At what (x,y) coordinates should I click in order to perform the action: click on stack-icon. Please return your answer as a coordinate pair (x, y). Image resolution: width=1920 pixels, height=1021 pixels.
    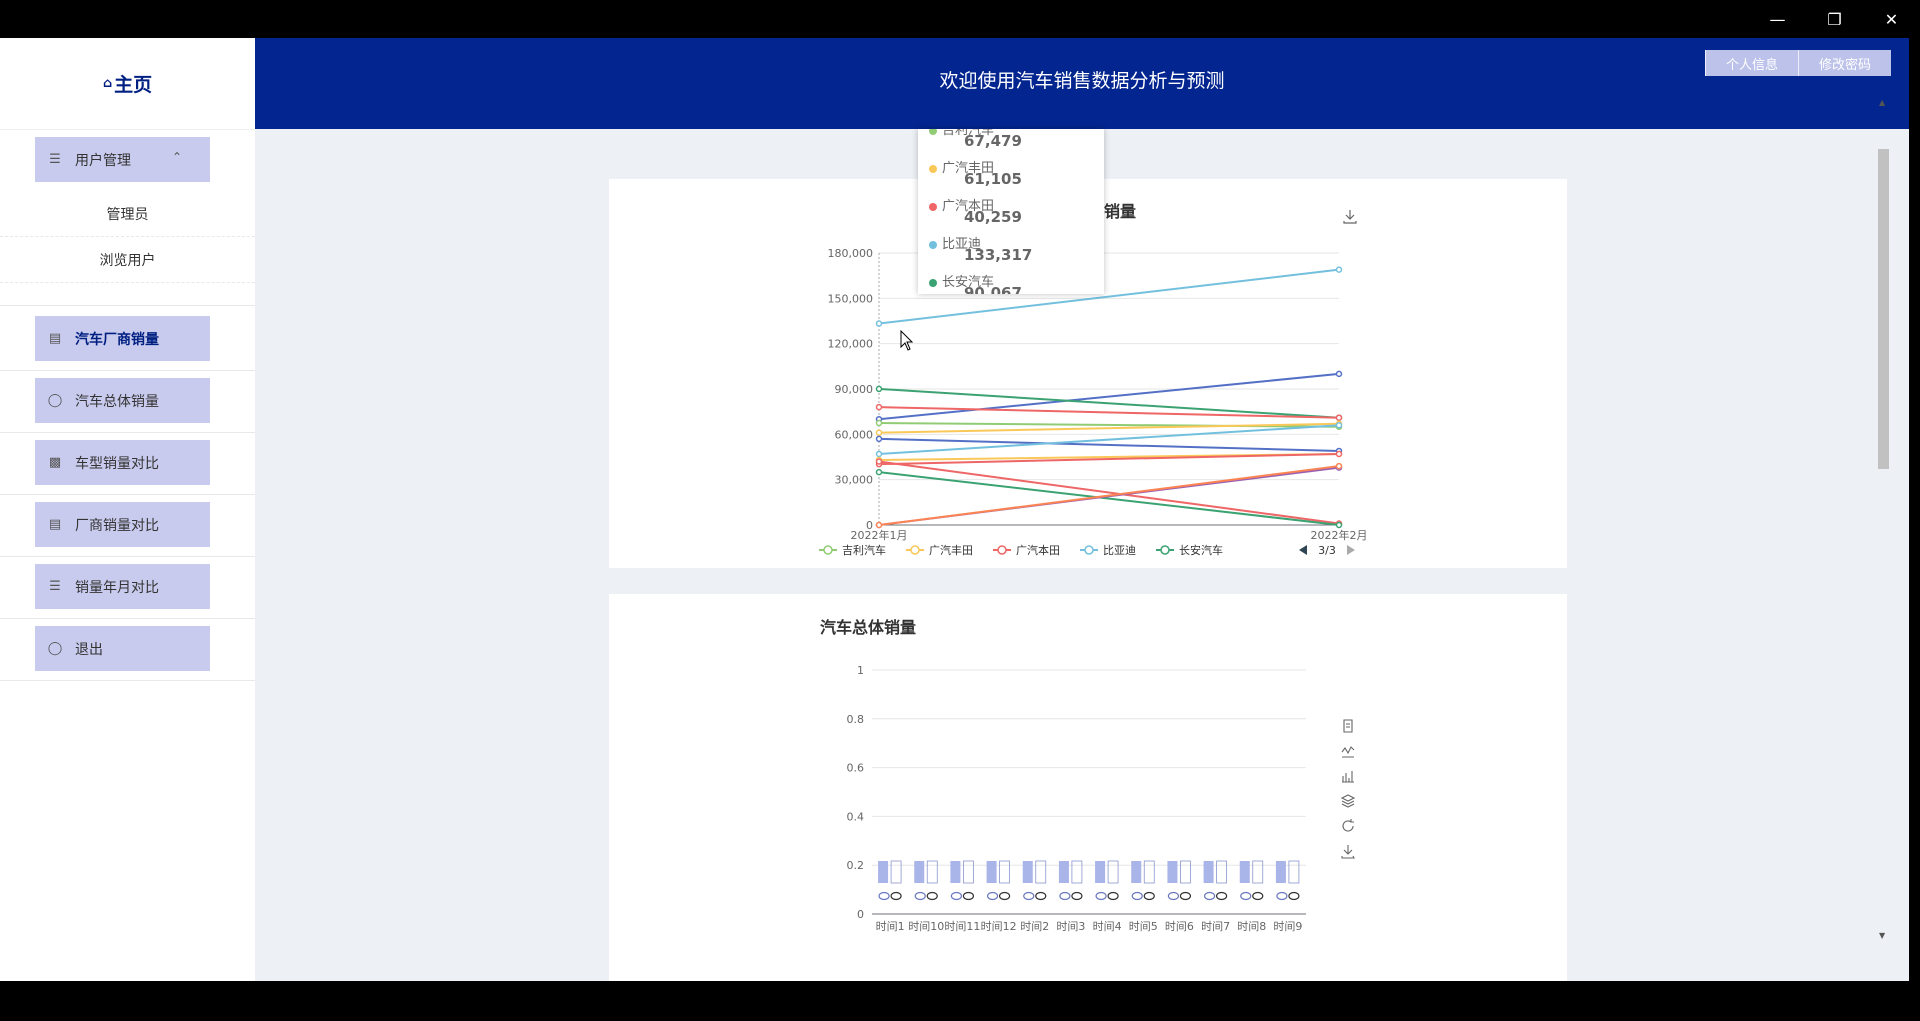
    Looking at the image, I should click on (1348, 801).